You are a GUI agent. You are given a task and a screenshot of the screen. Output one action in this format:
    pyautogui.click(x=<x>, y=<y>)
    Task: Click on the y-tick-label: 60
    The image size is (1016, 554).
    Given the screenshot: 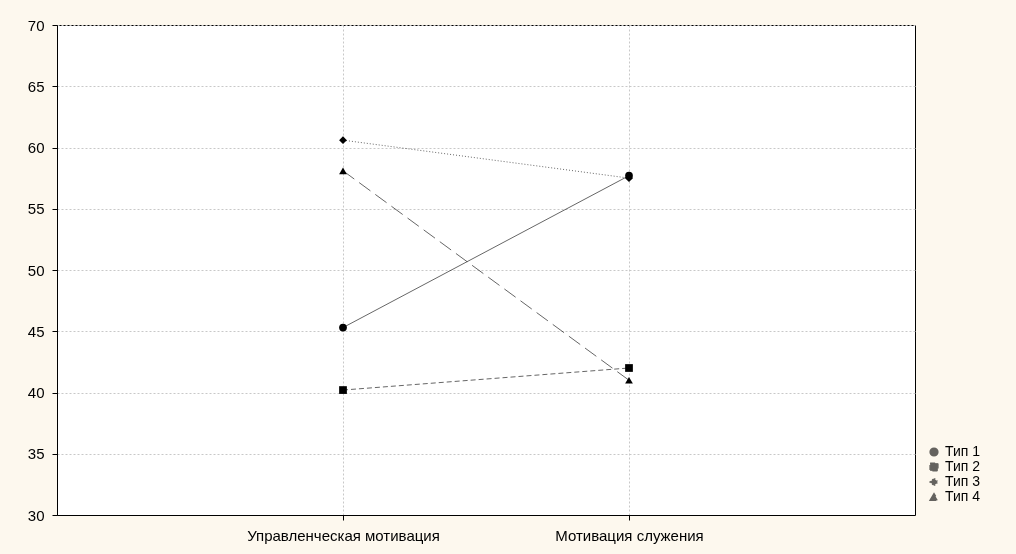 What is the action you would take?
    pyautogui.click(x=36, y=147)
    